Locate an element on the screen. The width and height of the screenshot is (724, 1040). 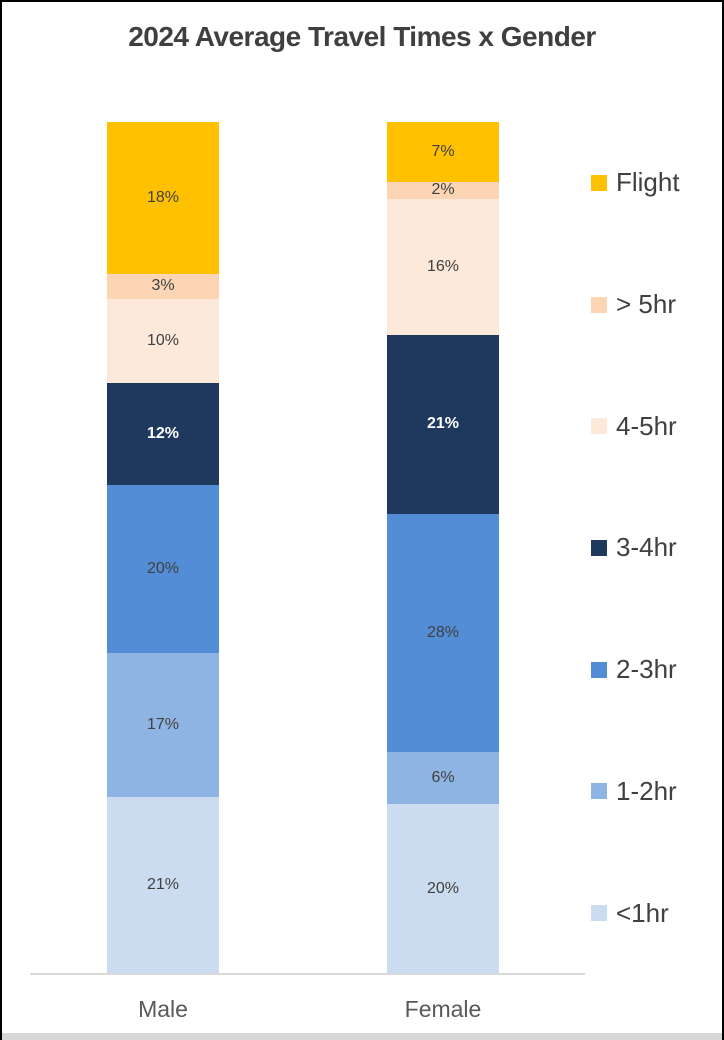
segment-female-4-5hr: 16% is located at coordinates (443, 266).